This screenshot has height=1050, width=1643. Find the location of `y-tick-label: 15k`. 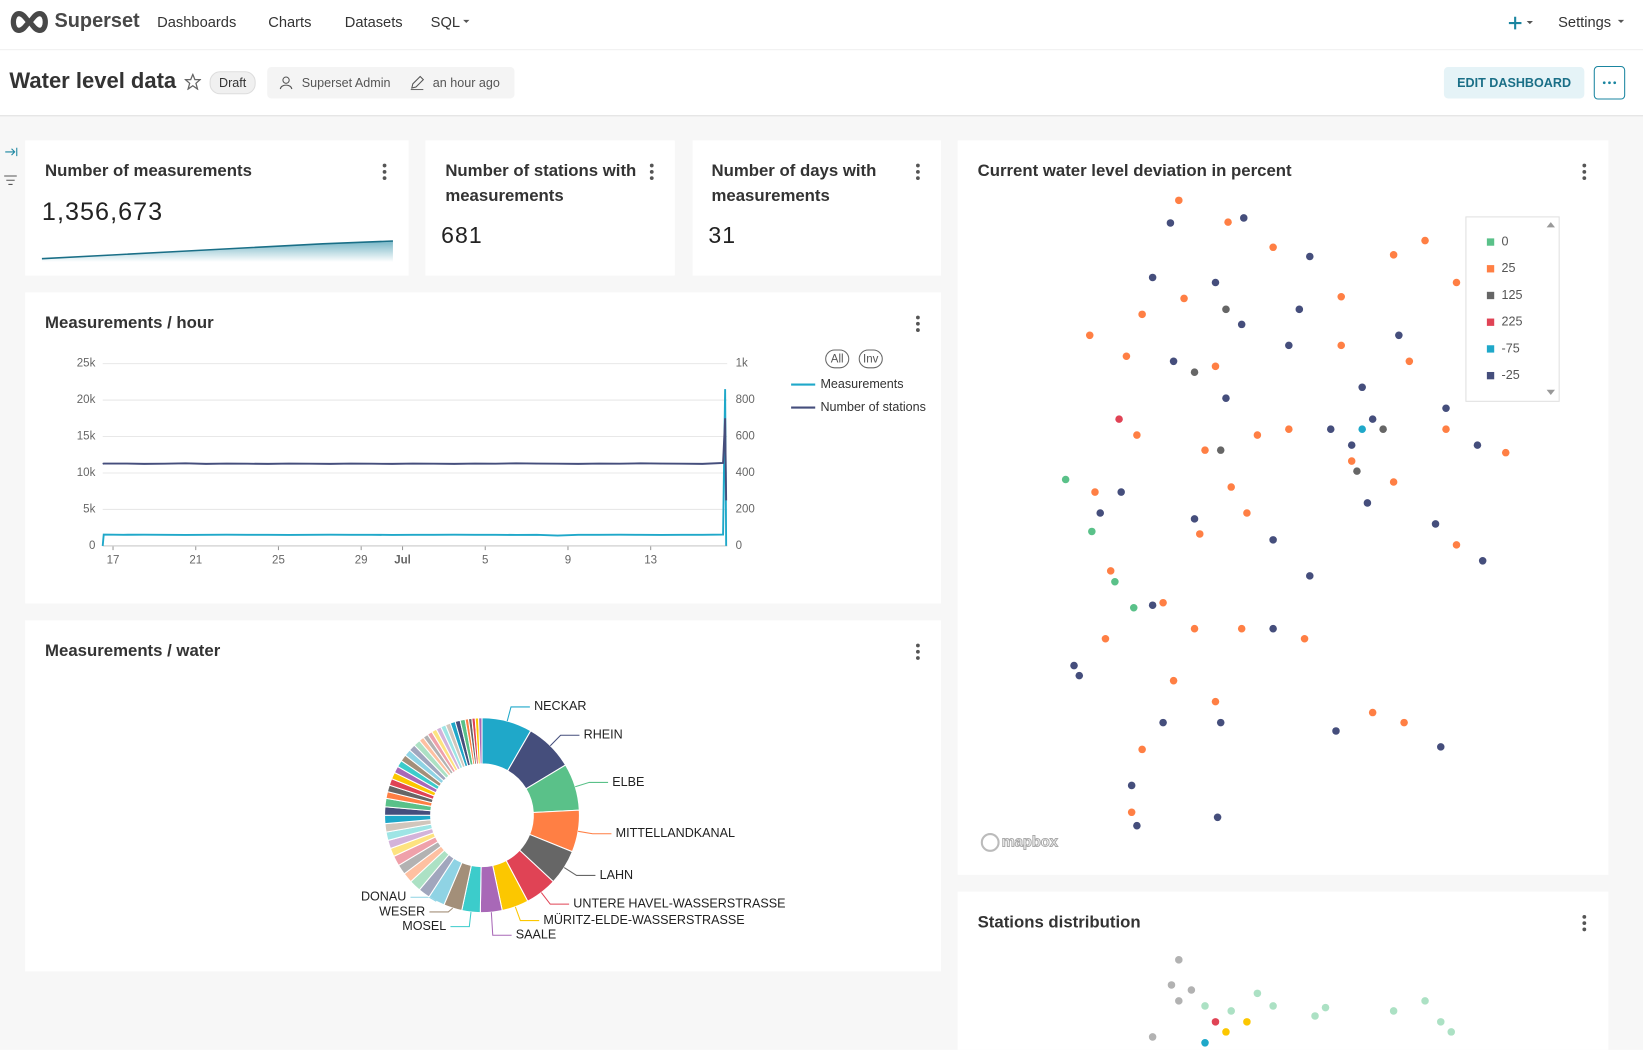

y-tick-label: 15k is located at coordinates (86, 437).